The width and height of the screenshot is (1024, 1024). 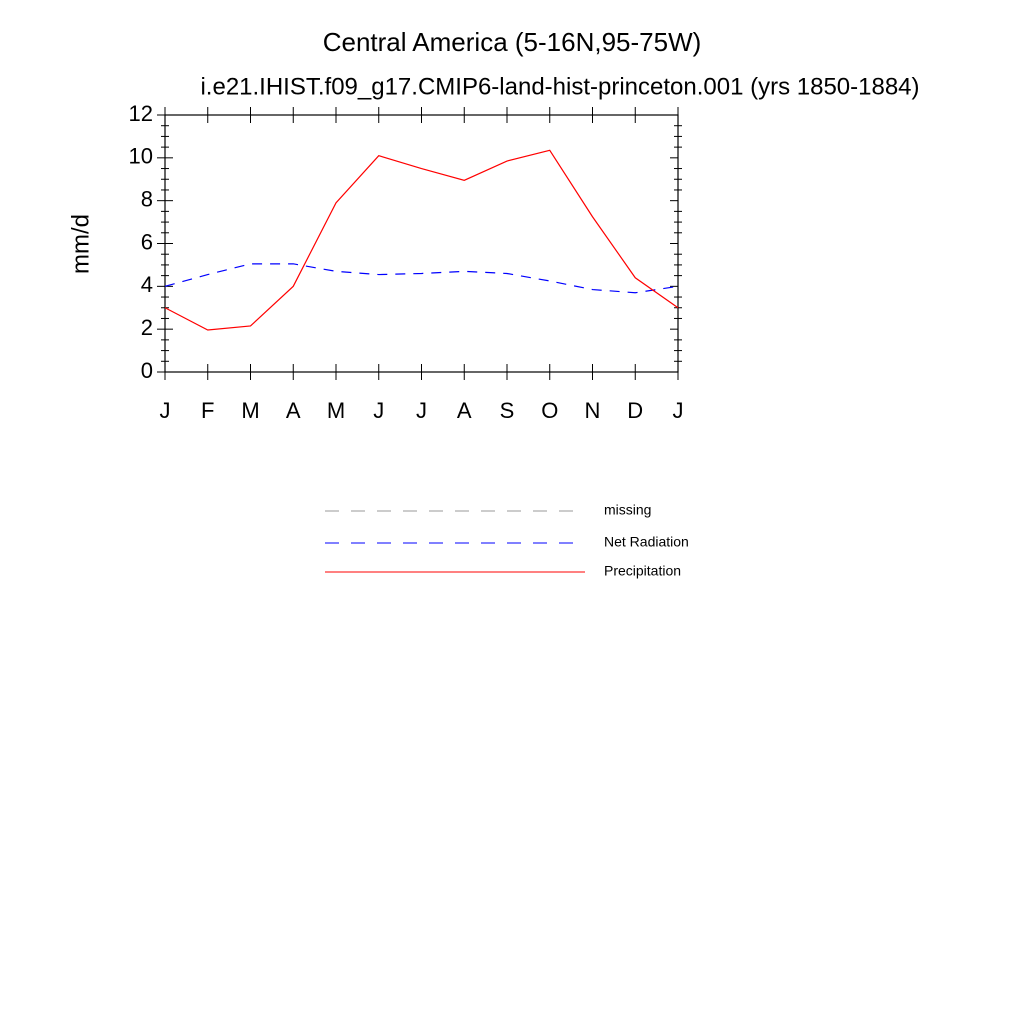 What do you see at coordinates (507, 410) in the screenshot?
I see `x-tick-label: S` at bounding box center [507, 410].